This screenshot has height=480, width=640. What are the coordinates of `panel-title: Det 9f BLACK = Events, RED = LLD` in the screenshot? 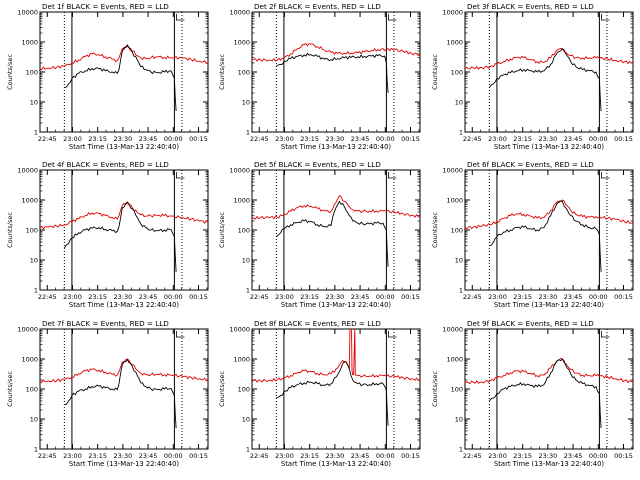 It's located at (530, 323).